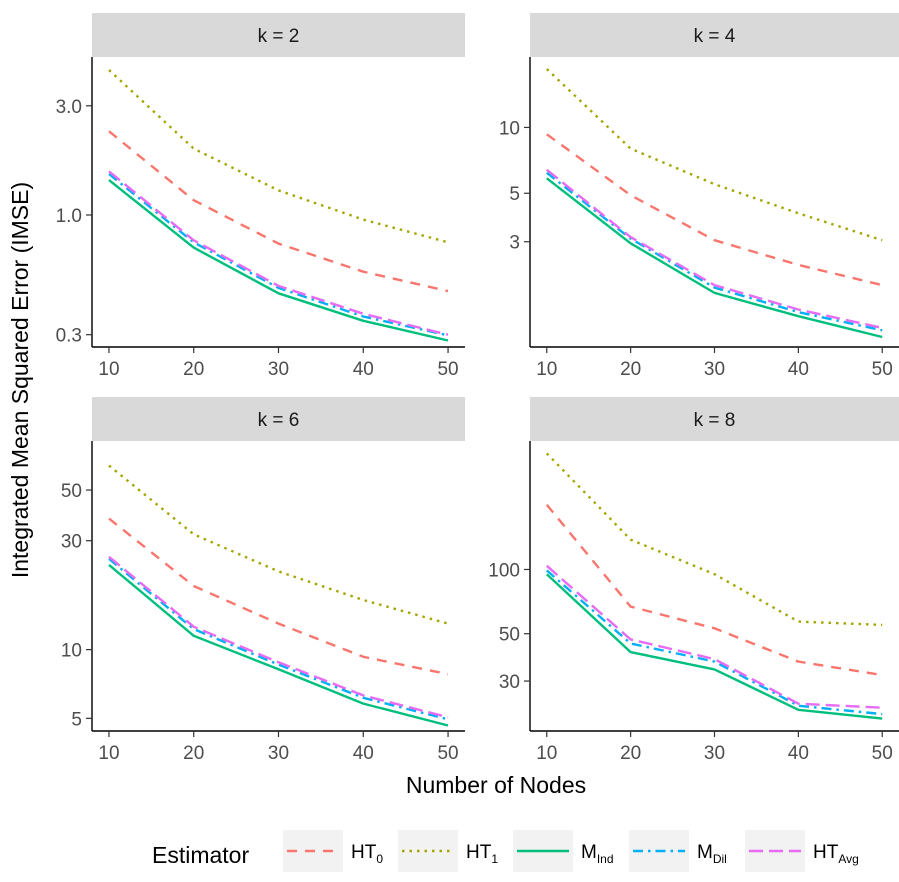  What do you see at coordinates (69, 107) in the screenshot?
I see `y-tick-label: 3.0` at bounding box center [69, 107].